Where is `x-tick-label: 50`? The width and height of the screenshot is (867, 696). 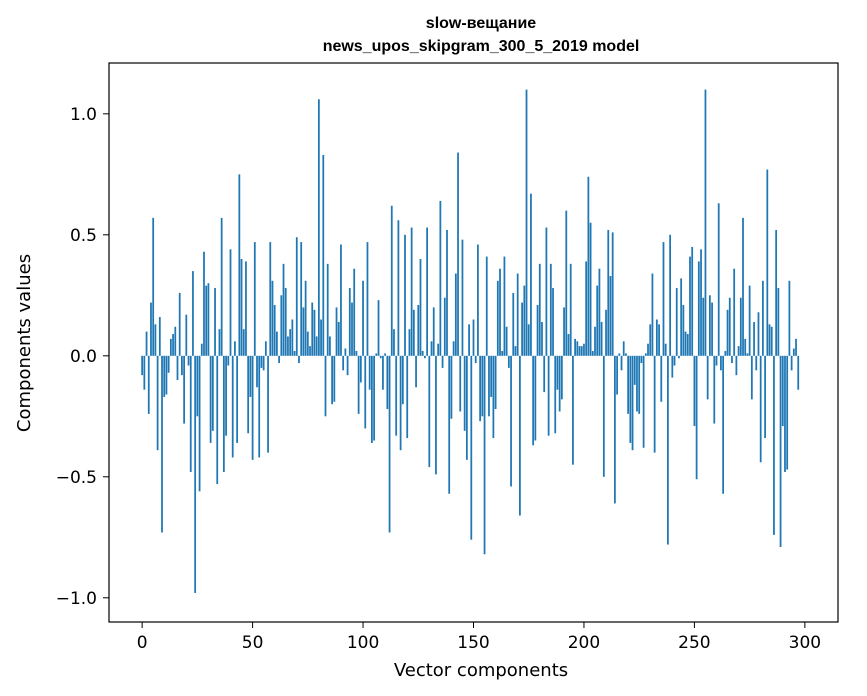 x-tick-label: 50 is located at coordinates (253, 643).